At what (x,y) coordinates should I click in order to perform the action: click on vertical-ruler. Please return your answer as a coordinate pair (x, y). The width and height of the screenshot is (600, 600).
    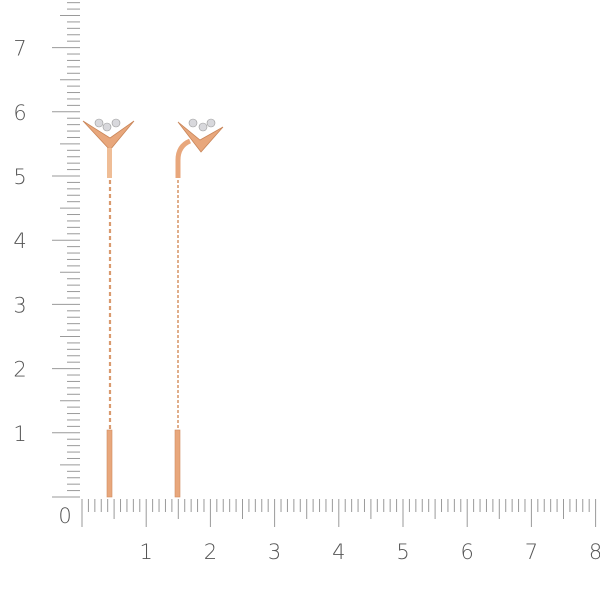
    Looking at the image, I should click on (66, 250).